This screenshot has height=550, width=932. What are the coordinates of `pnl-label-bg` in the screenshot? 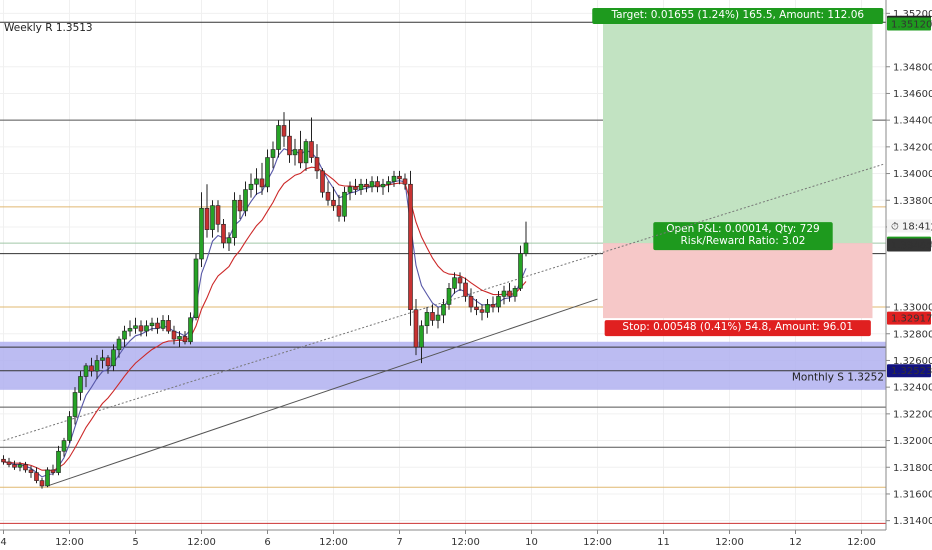 It's located at (743, 236).